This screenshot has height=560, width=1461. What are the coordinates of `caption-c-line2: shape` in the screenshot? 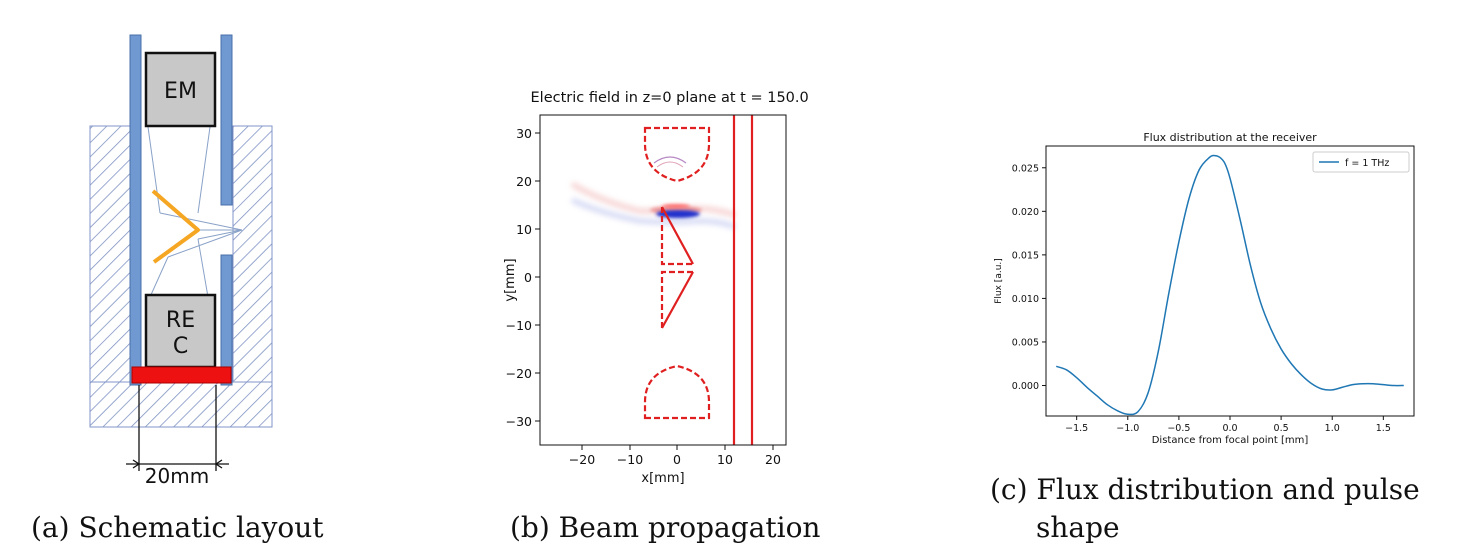 It's located at (1078, 527).